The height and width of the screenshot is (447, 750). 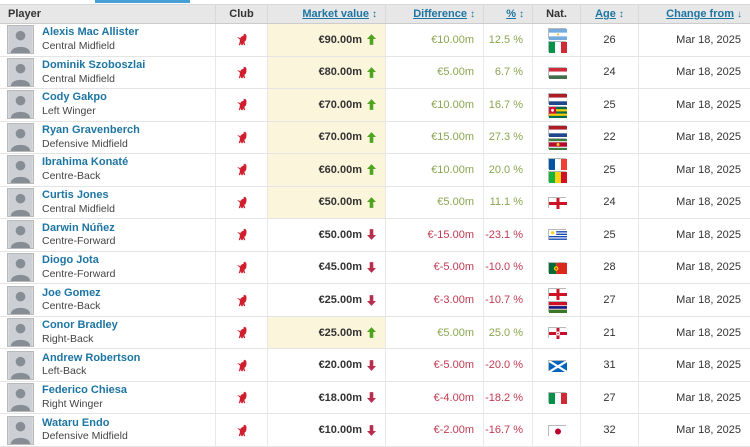 What do you see at coordinates (340, 202) in the screenshot?
I see `market-value: €50.00m` at bounding box center [340, 202].